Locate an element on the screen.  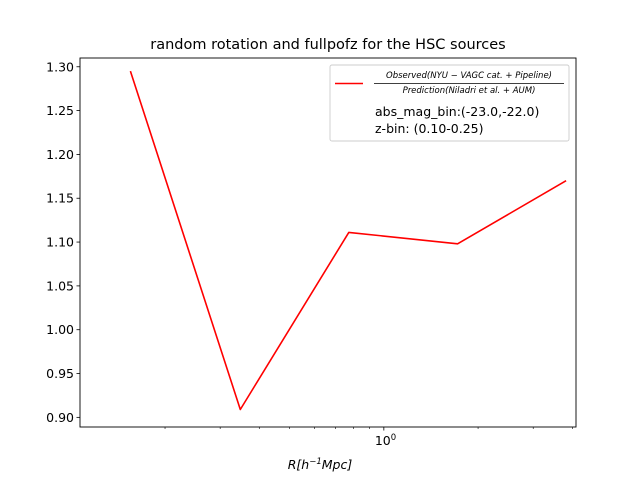
y-axis: 0.90 0.95 1.00 1.05 1.10 1.15 1.20 1.25 1.30 is located at coordinates (63, 242).